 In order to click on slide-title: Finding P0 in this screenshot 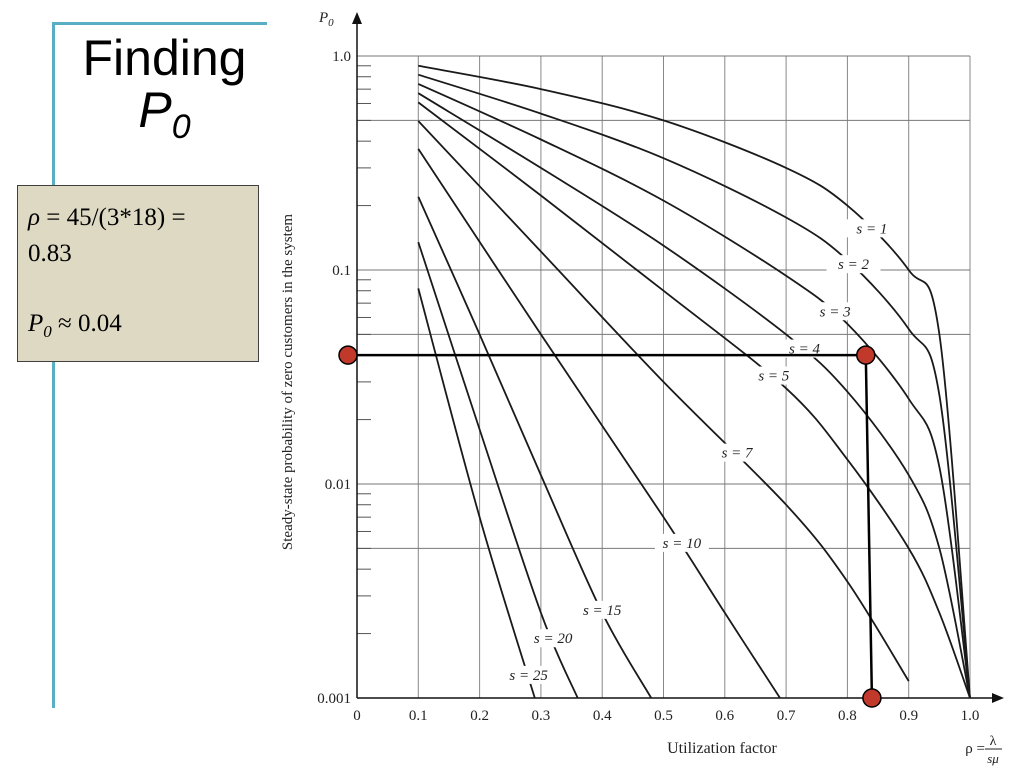, I will do `click(164, 92)`.